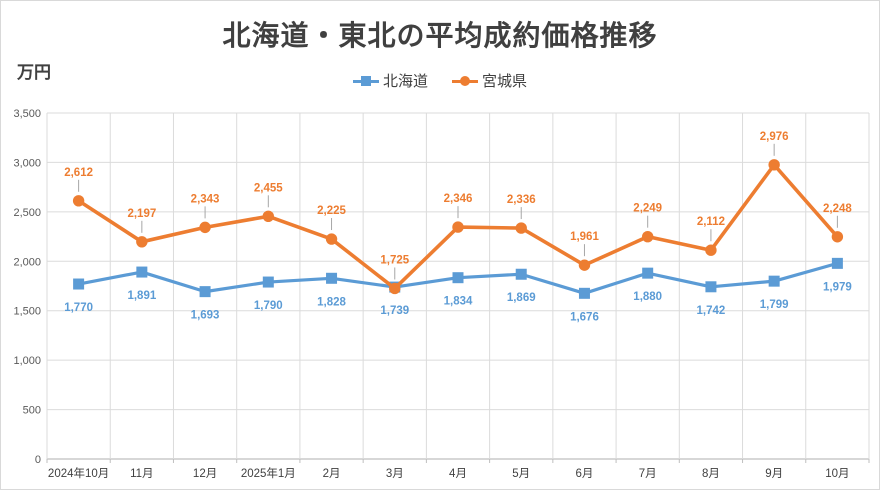 Image resolution: width=880 pixels, height=490 pixels. I want to click on x-axis-tick-label: 10月, so click(837, 474).